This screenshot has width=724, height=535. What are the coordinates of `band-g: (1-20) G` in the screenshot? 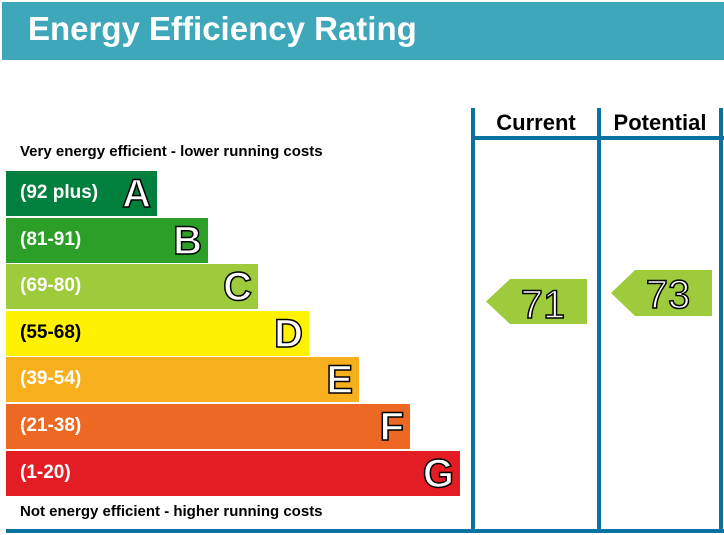 It's located at (233, 473).